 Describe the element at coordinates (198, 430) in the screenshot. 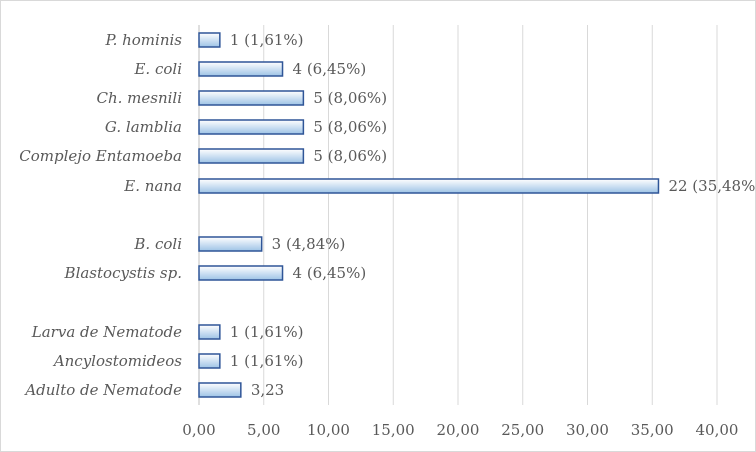

I see `x-tick-label: 0,00` at that location.